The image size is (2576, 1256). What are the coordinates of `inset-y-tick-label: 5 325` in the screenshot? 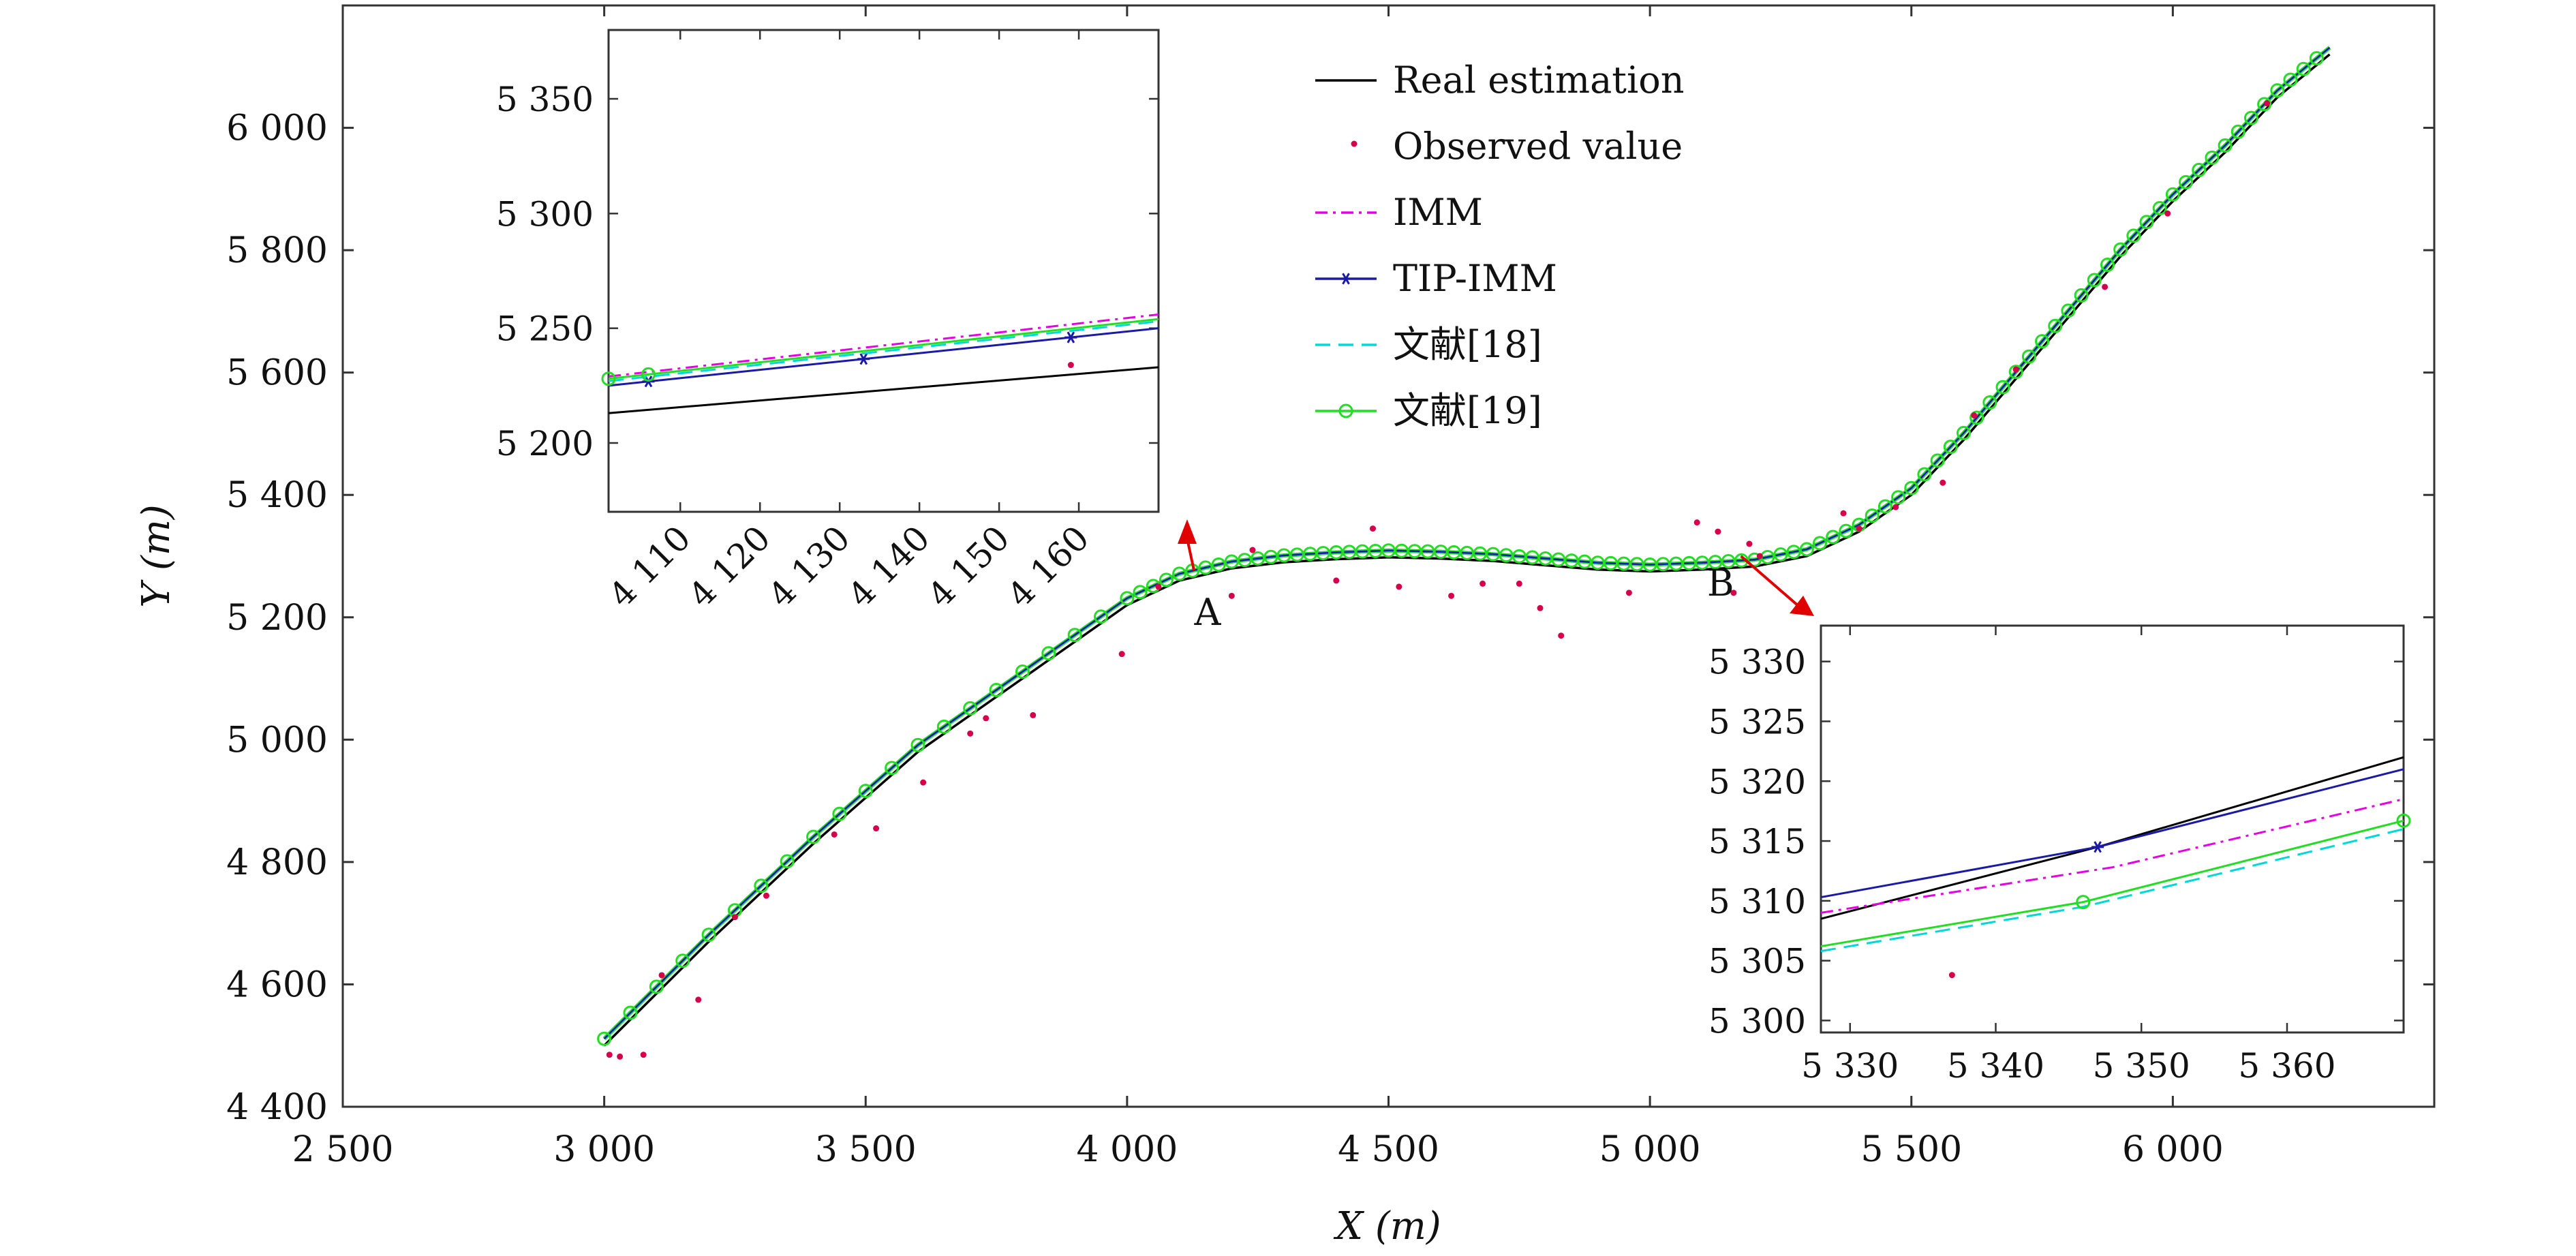 It's located at (1757, 722).